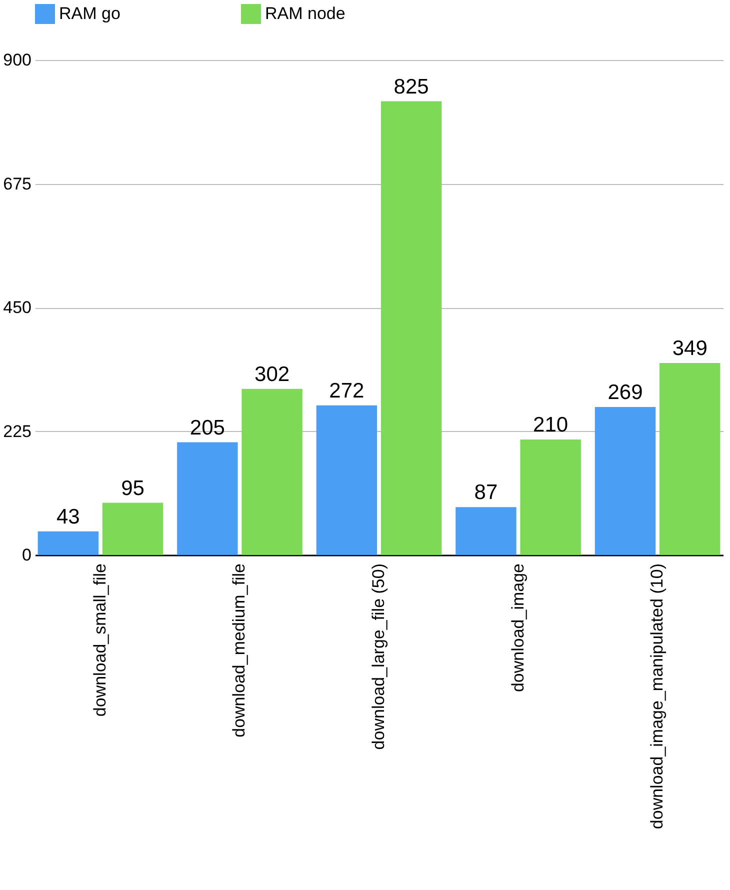  I want to click on data-label: 825, so click(411, 86).